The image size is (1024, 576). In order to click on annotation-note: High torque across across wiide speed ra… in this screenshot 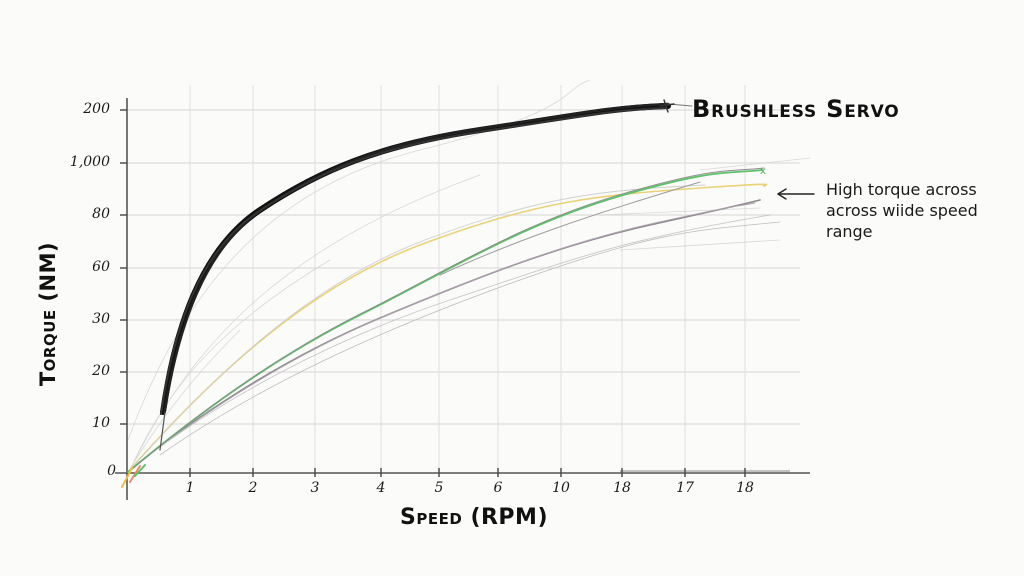, I will do `click(911, 210)`.